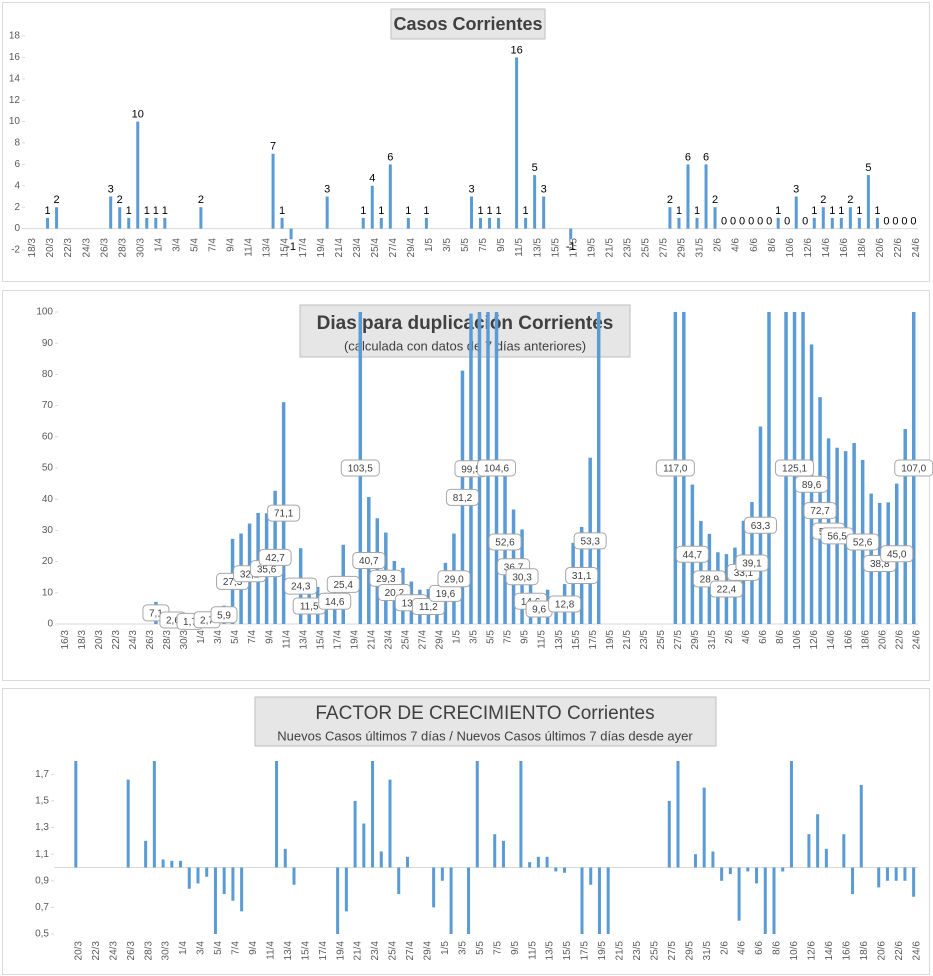 The height and width of the screenshot is (976, 933). I want to click on x-tick-label: 23/5, so click(644, 640).